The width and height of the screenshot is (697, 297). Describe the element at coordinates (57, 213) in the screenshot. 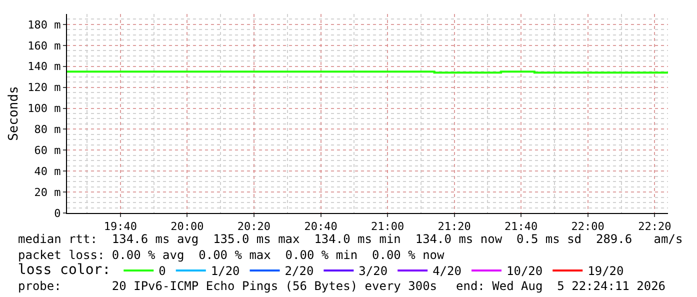

I see `y-tick-label: 0` at that location.